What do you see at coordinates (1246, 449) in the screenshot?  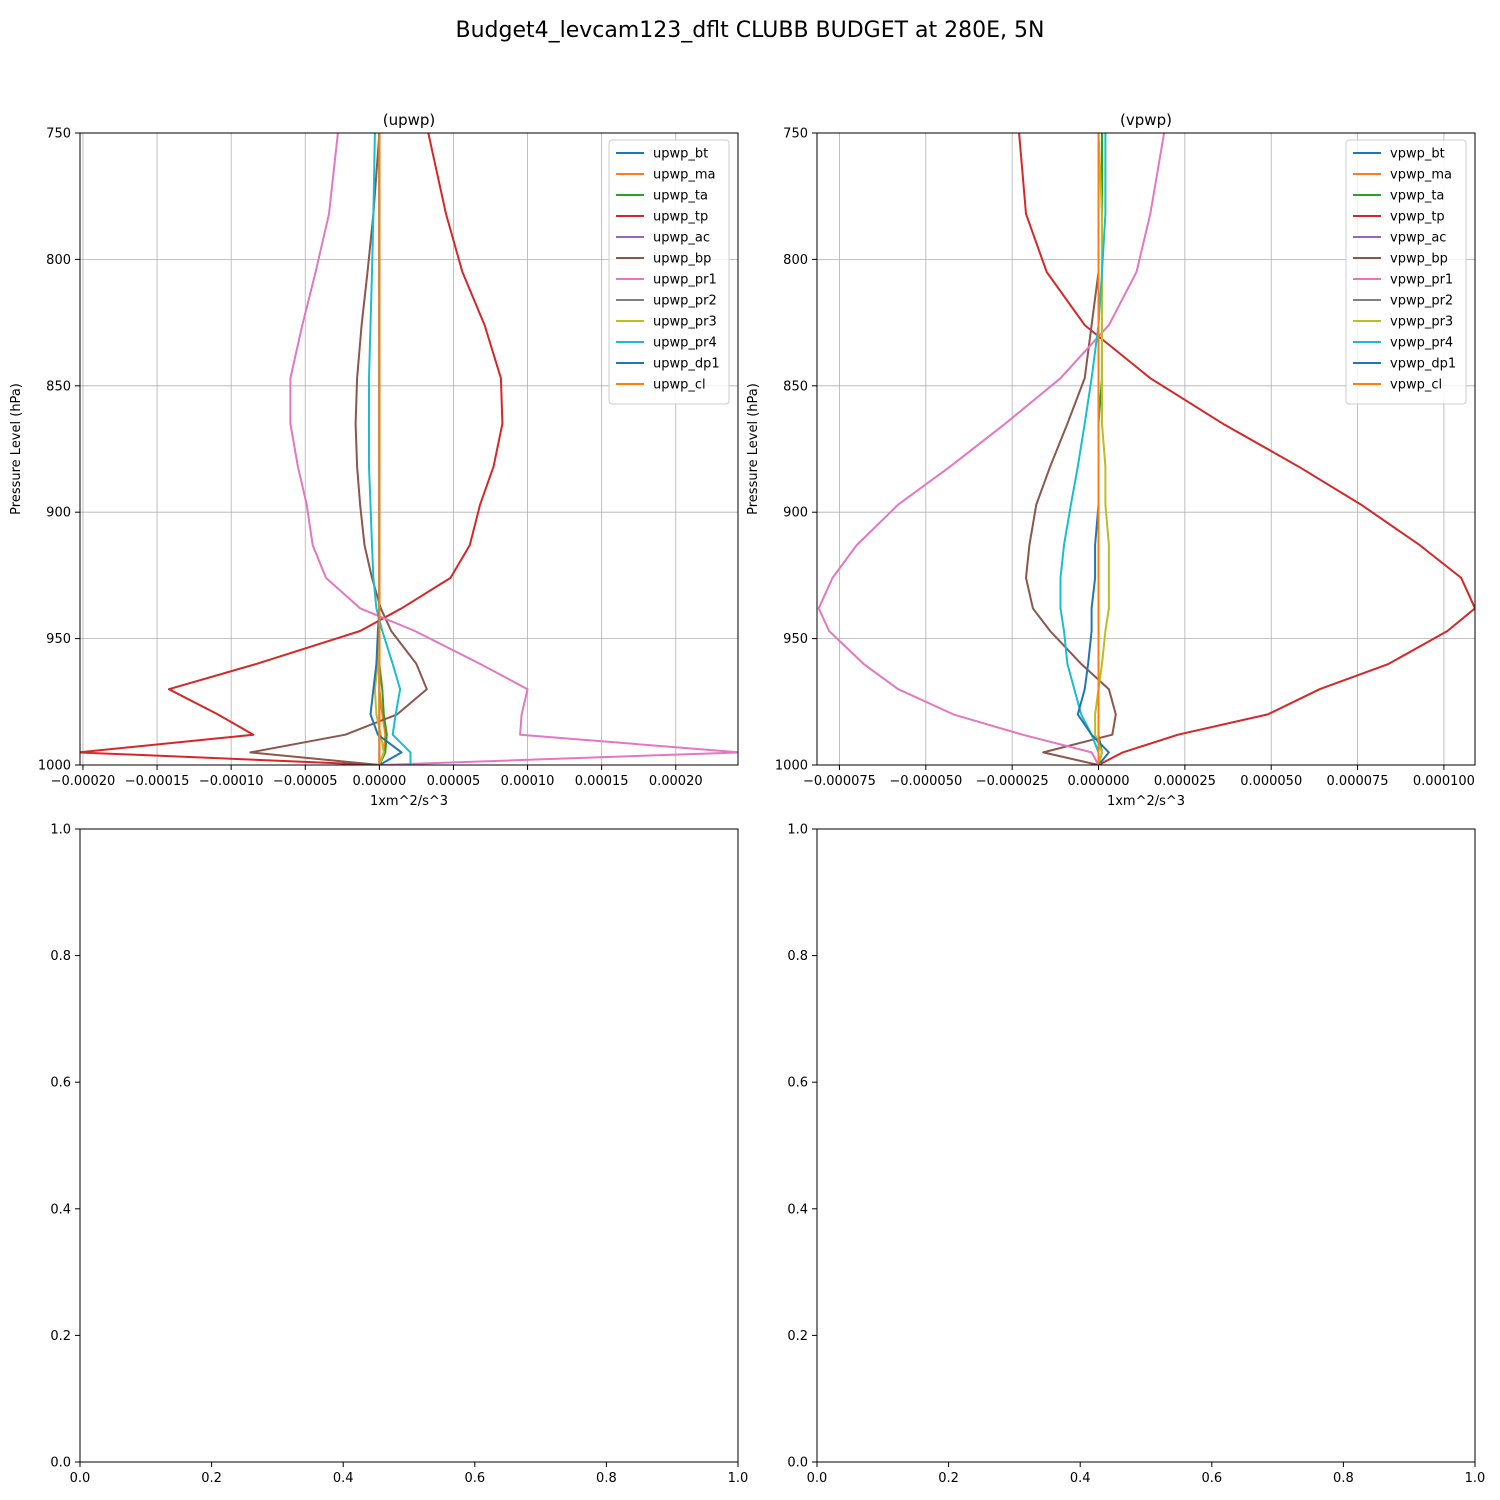 I see `series-line-vpwp_tp` at bounding box center [1246, 449].